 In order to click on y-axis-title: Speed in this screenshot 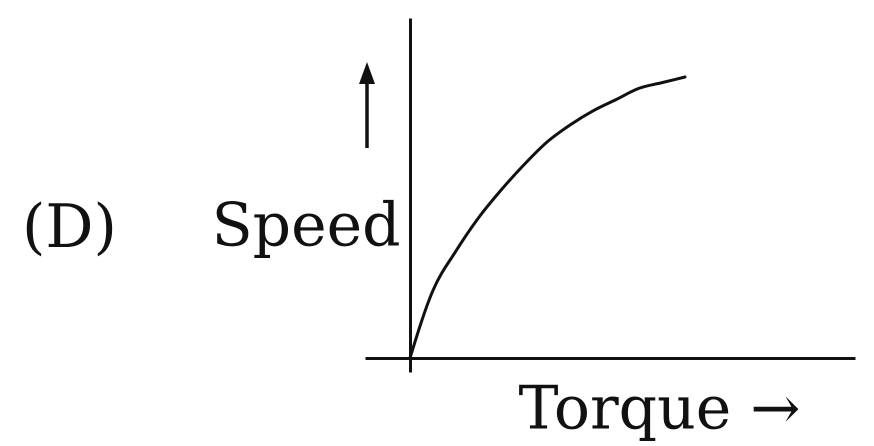, I will do `click(306, 225)`.